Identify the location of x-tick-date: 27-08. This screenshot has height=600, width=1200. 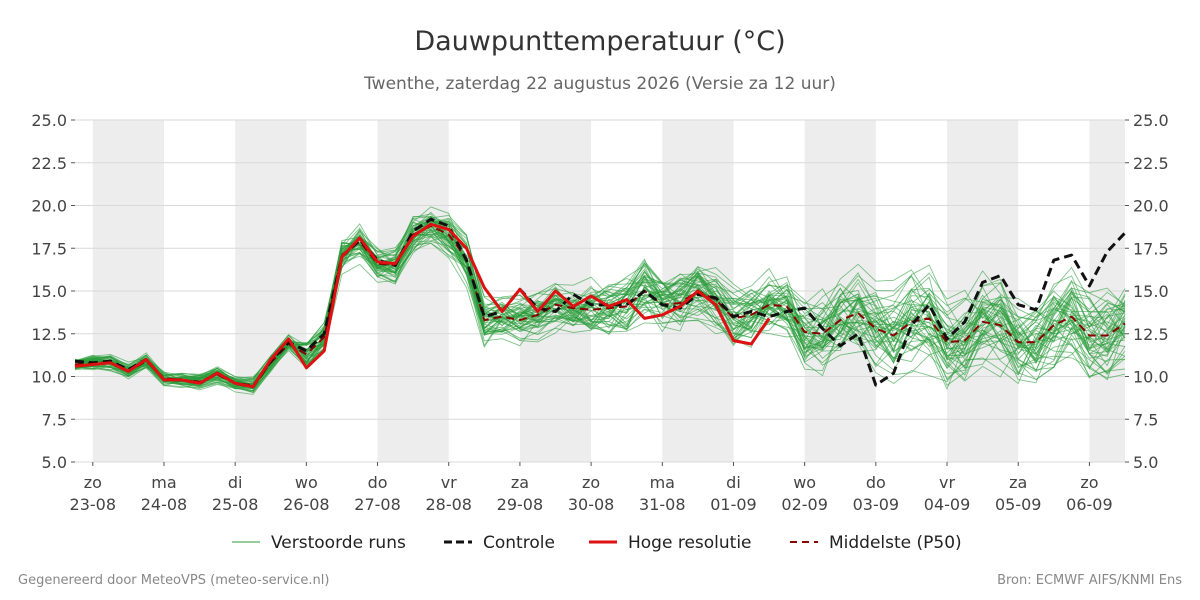
(377, 504).